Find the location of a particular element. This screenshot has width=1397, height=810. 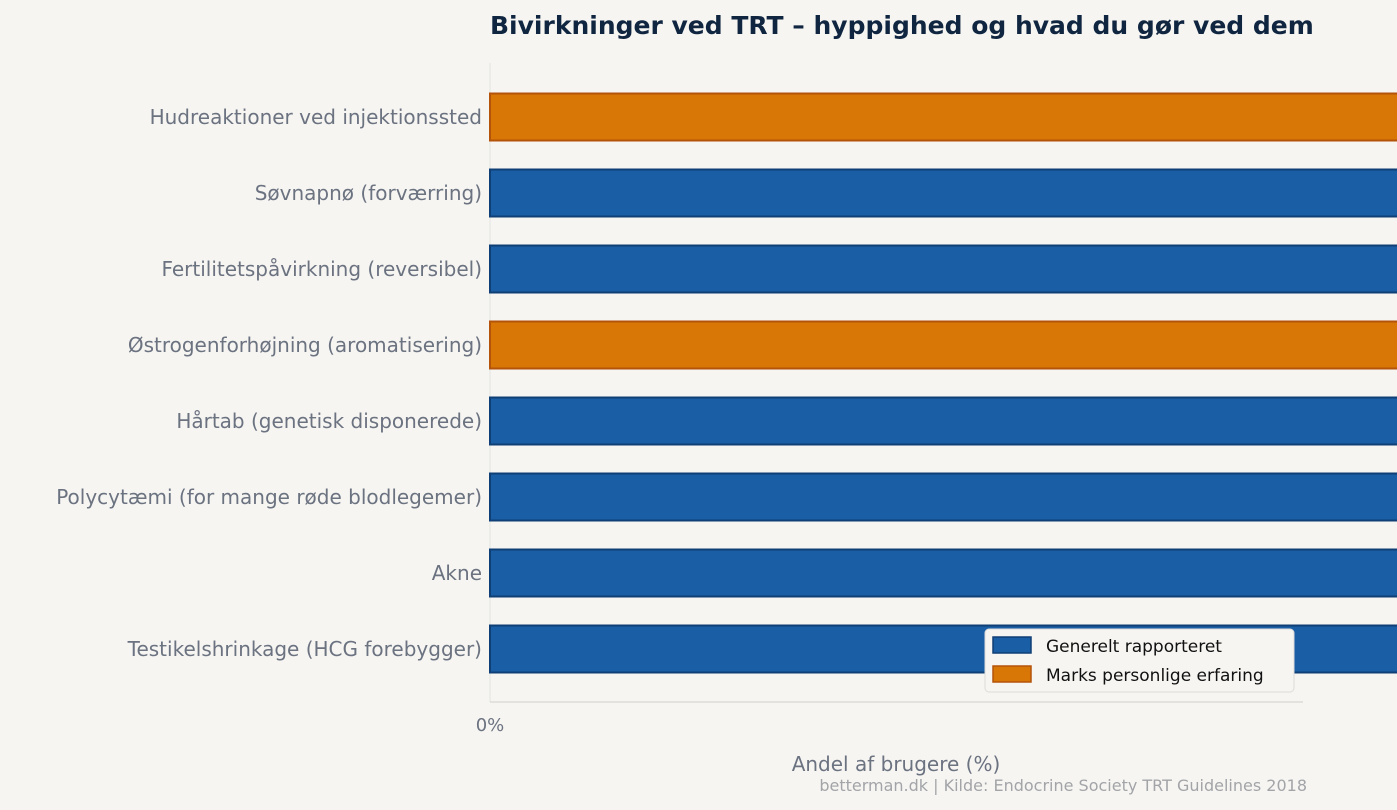

legend-swatch-generelt is located at coordinates (1012, 645).